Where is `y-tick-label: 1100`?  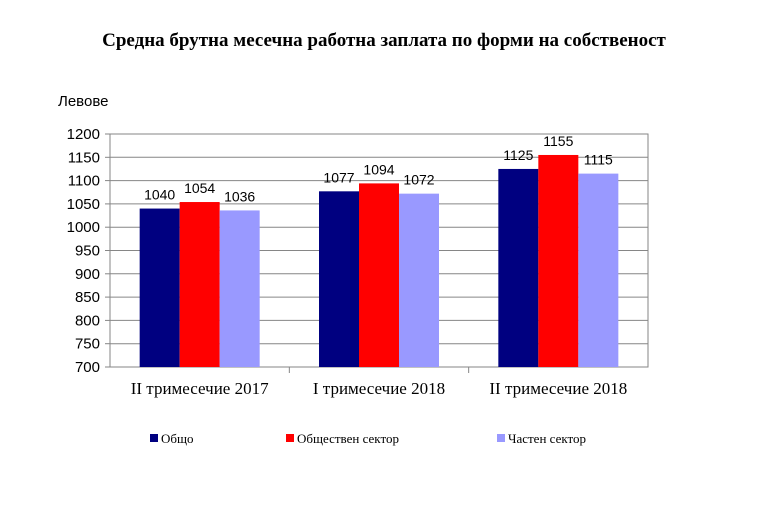
y-tick-label: 1100 is located at coordinates (84, 181).